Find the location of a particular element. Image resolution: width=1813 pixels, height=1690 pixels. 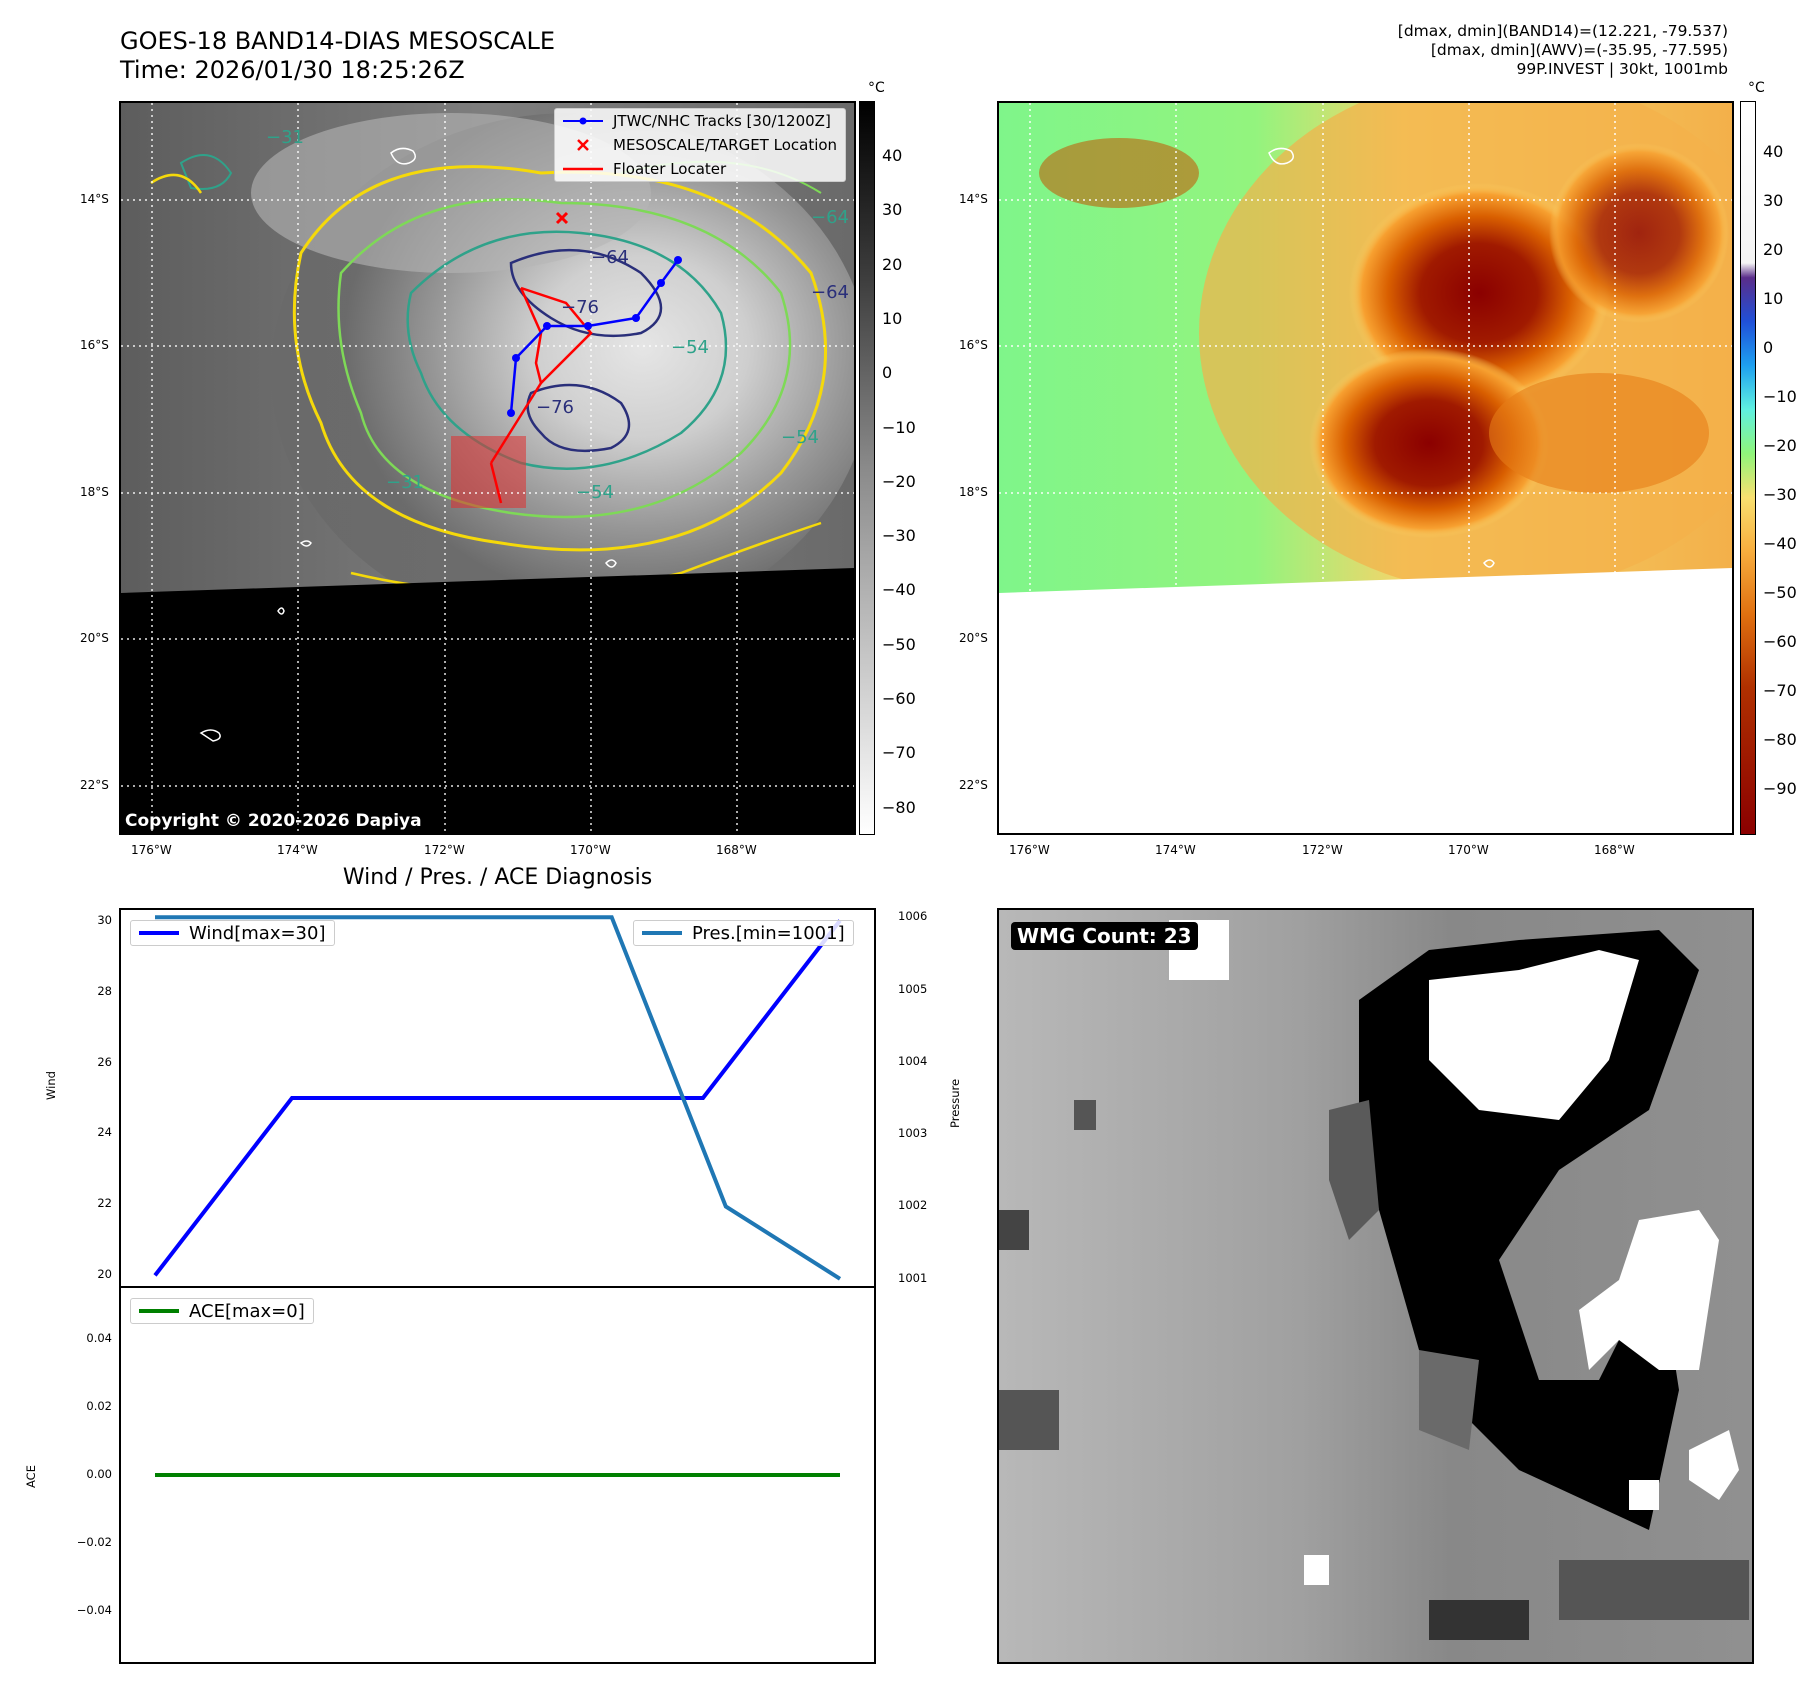

colorbar-tick: 20 is located at coordinates (1773, 249).